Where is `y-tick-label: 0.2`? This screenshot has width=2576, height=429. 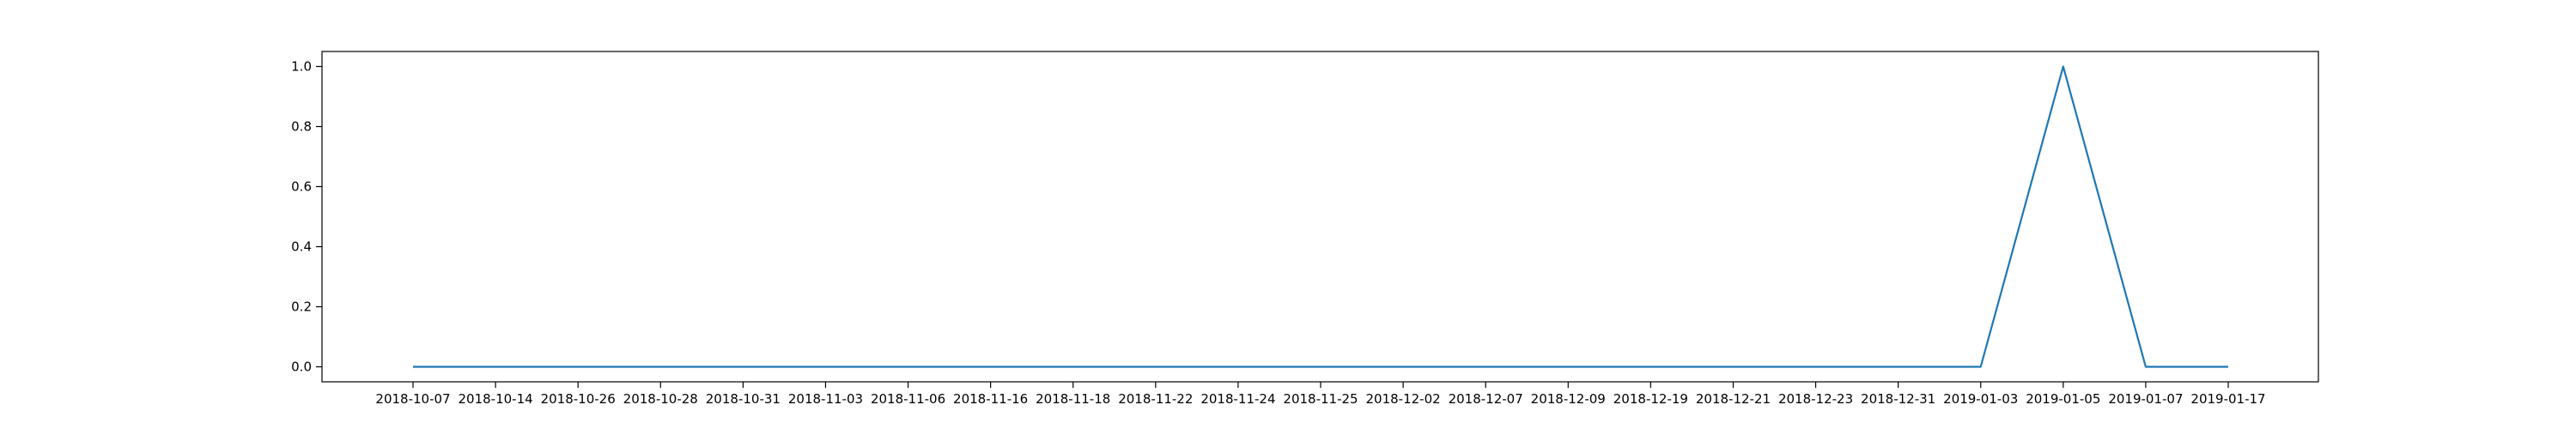 y-tick-label: 0.2 is located at coordinates (301, 307).